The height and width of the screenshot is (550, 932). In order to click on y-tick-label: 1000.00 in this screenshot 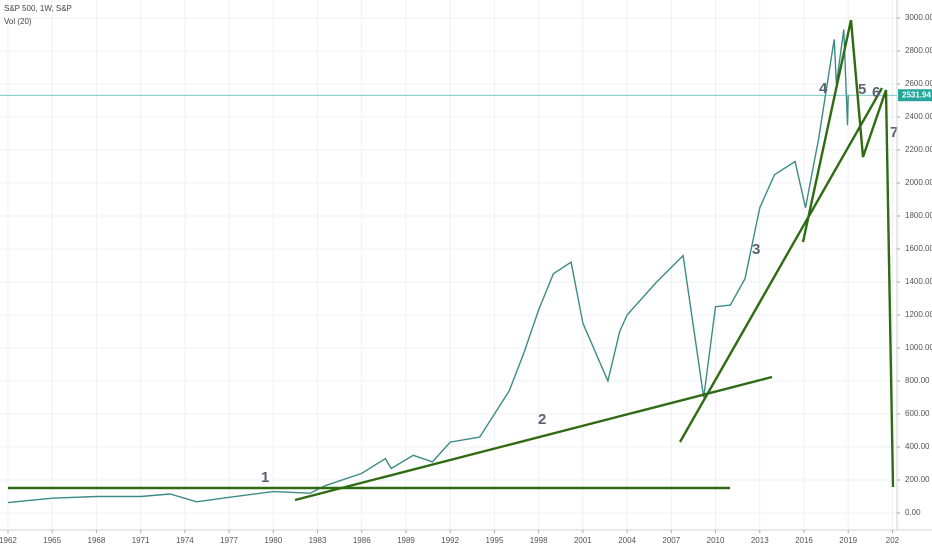, I will do `click(918, 347)`.